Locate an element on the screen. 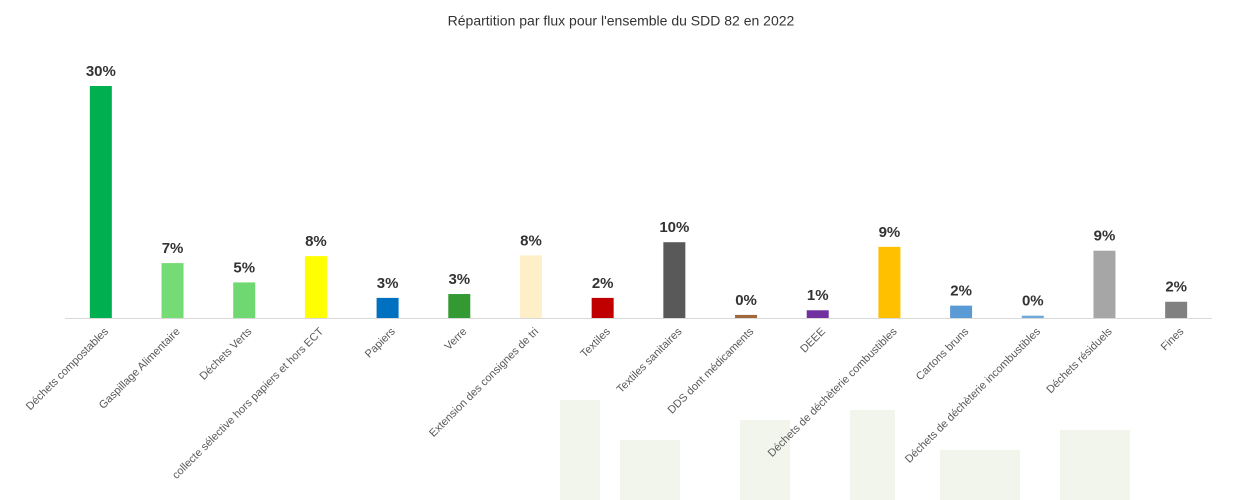 This screenshot has height=500, width=1242. x-tick-label: DEEE is located at coordinates (813, 341).